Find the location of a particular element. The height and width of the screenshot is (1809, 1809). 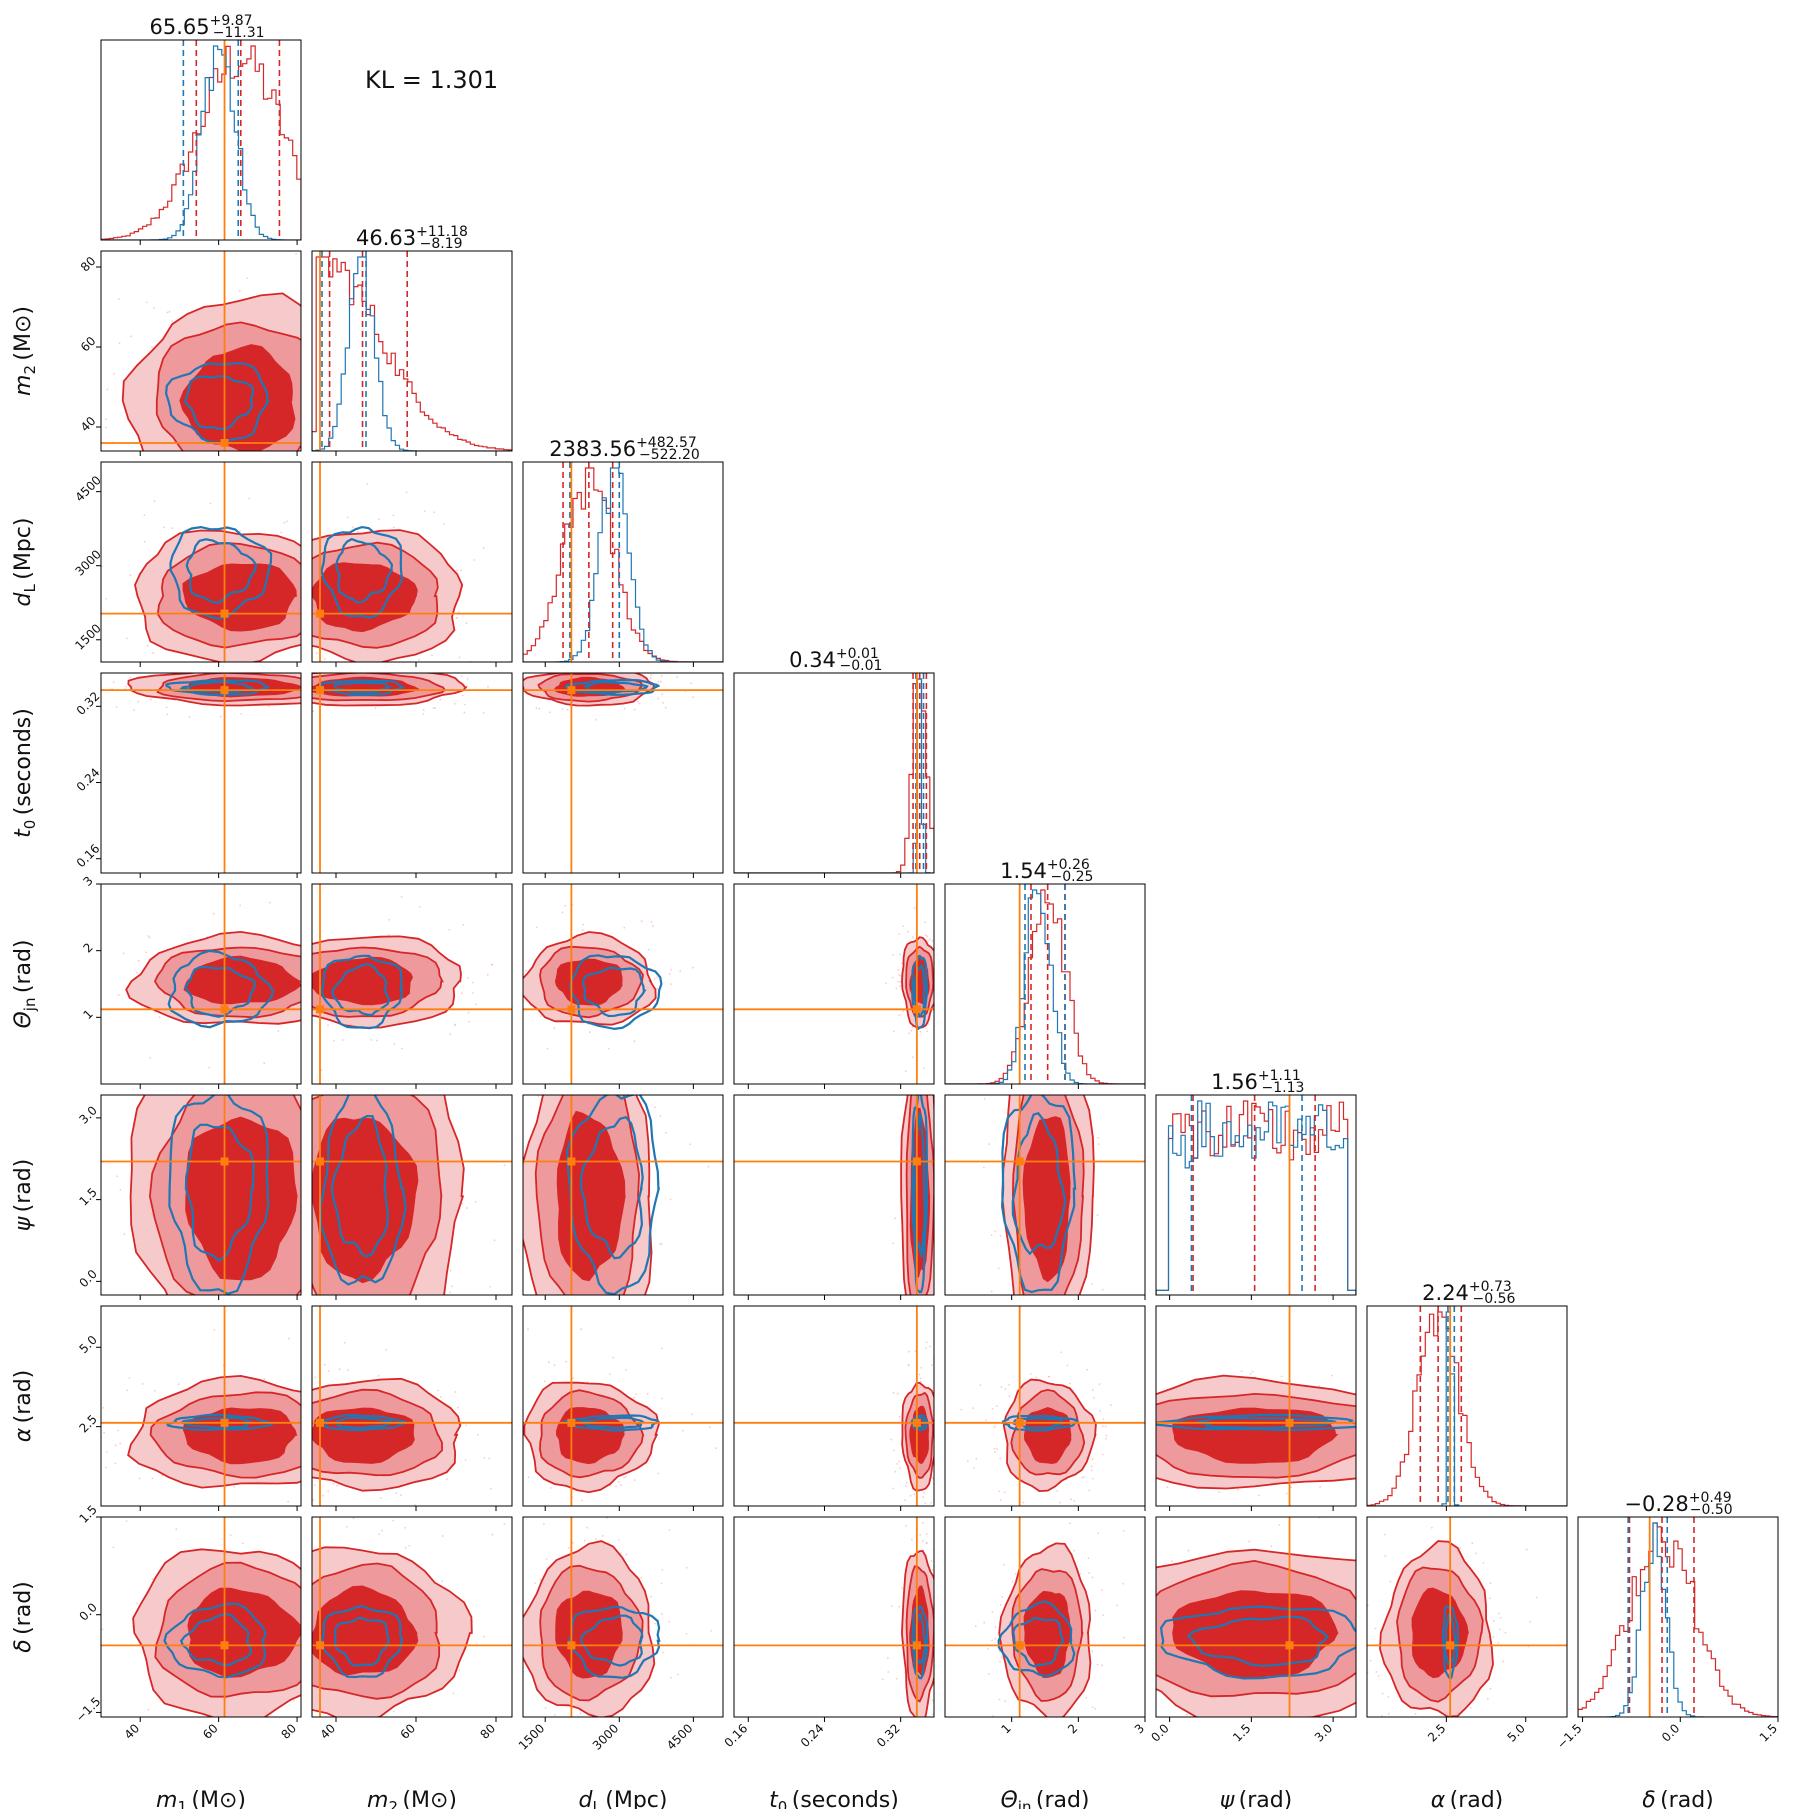

truth-marker is located at coordinates (1289, 1422).